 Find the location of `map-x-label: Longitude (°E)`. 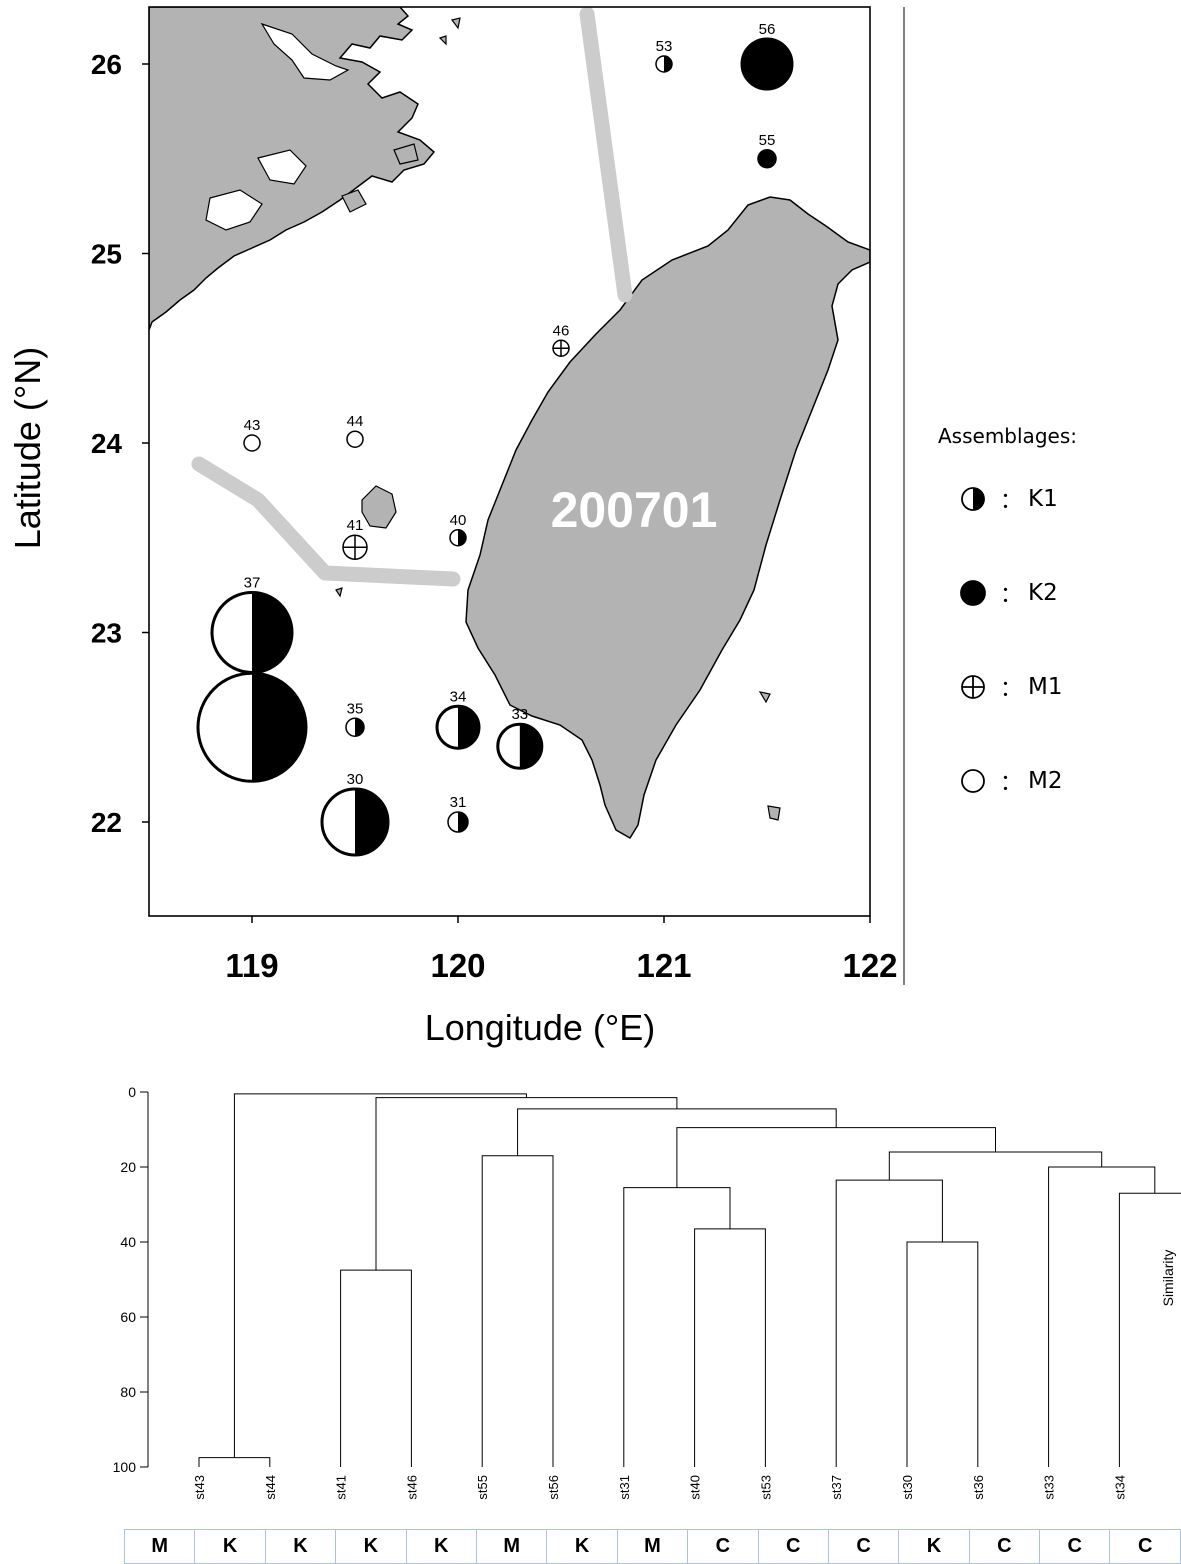

map-x-label: Longitude (°E) is located at coordinates (540, 1027).